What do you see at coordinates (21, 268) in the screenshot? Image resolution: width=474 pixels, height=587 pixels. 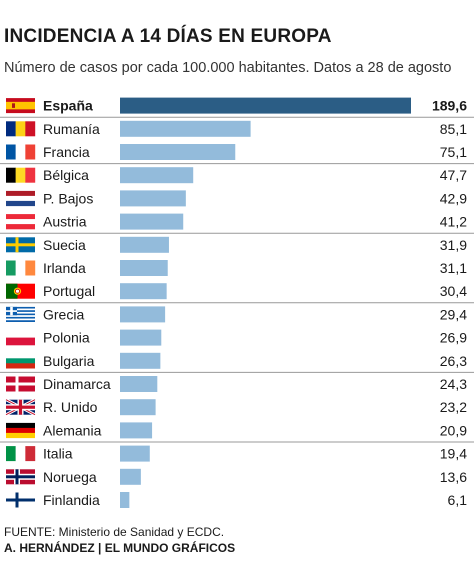 I see `flag-ireland-icon` at bounding box center [21, 268].